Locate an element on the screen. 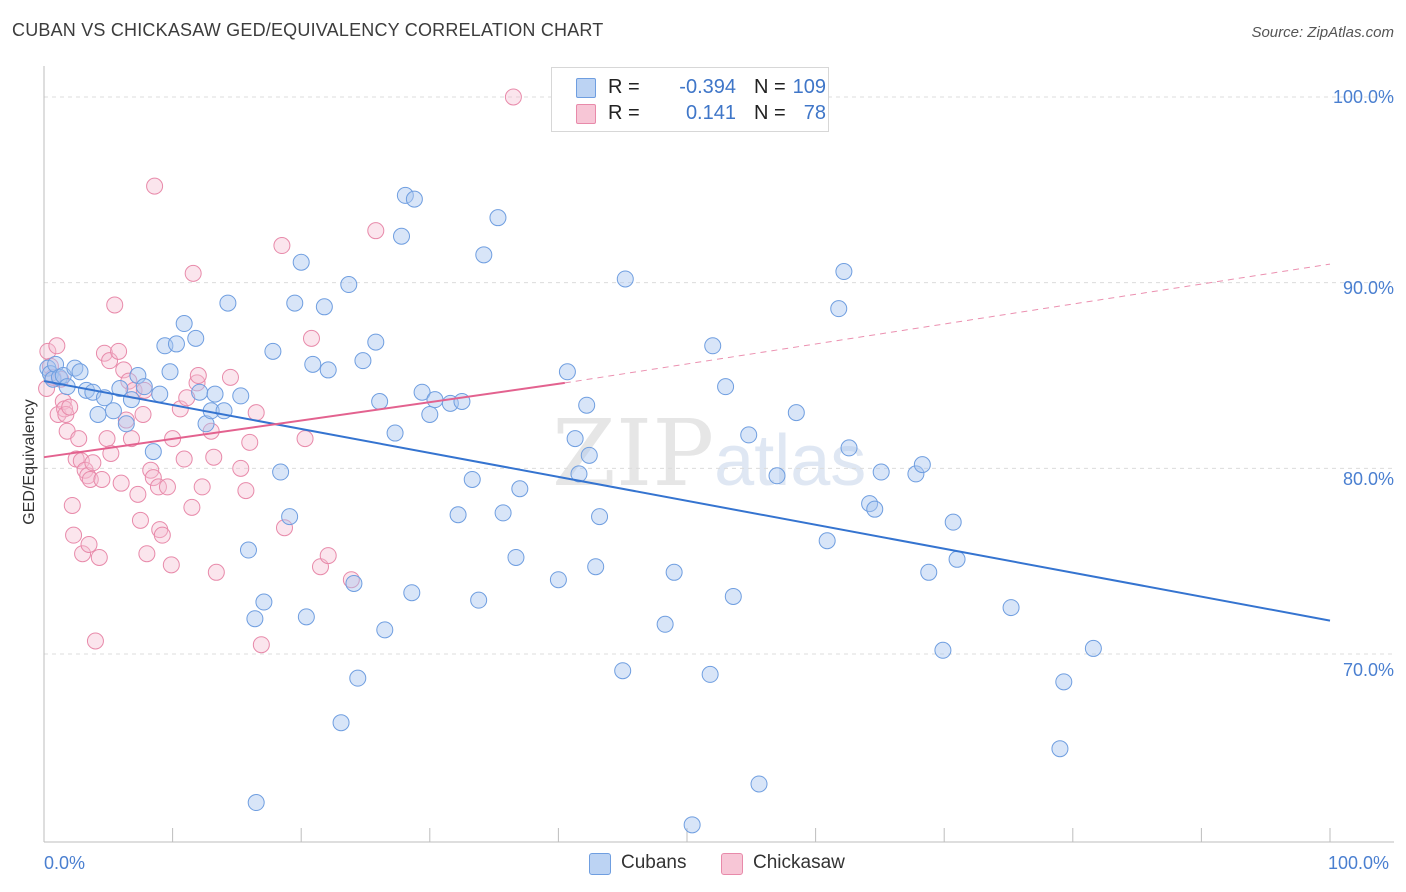 The image size is (1406, 892). bottom-legend-swatch-chickasaw is located at coordinates (732, 864).